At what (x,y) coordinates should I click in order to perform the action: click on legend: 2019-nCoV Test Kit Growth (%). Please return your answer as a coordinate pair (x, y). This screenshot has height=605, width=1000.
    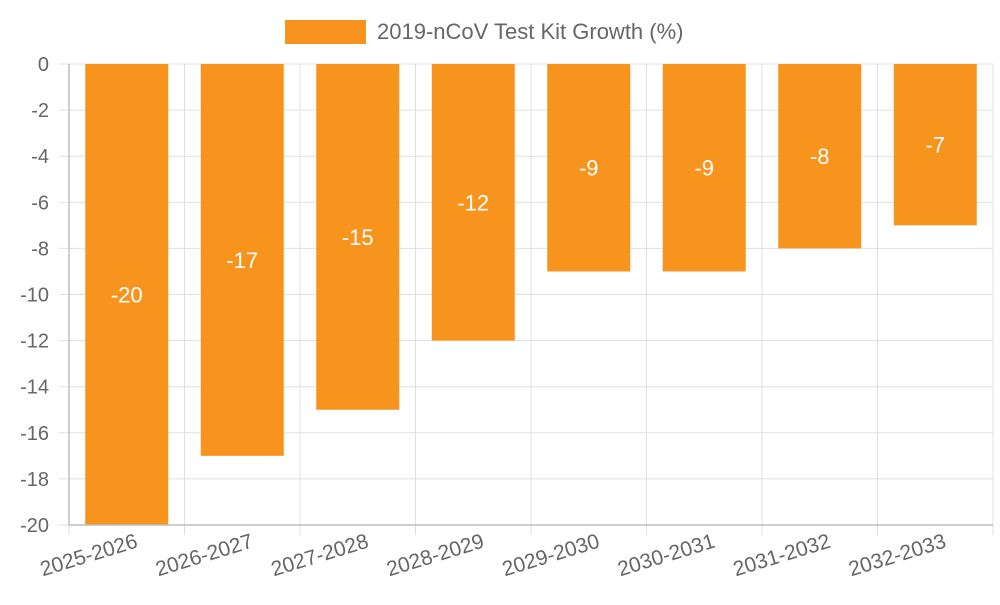
    Looking at the image, I should click on (484, 31).